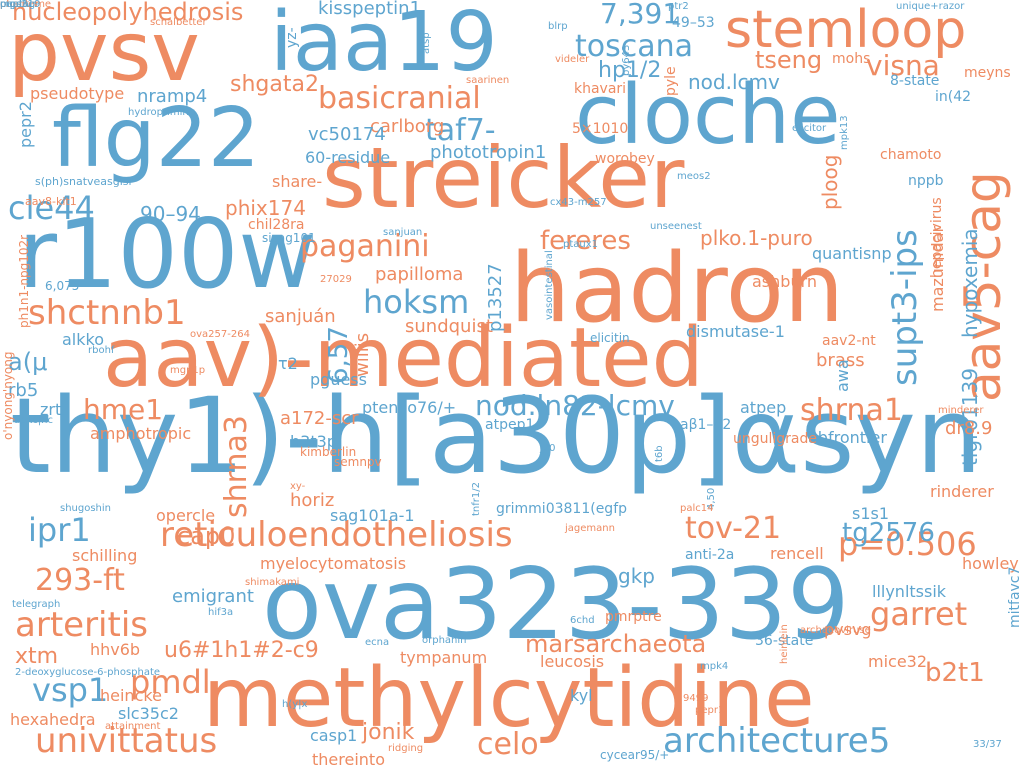 This screenshot has width=1024, height=768. I want to click on cloud-word: a(μ, so click(28, 362).